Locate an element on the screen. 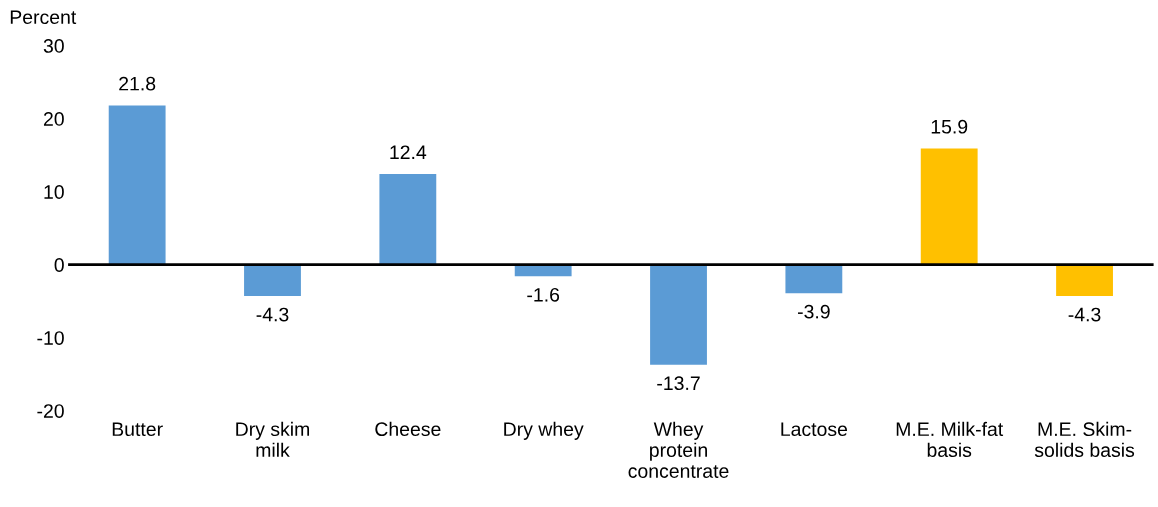 The width and height of the screenshot is (1158, 507). data-label: 15.9 is located at coordinates (949, 126).